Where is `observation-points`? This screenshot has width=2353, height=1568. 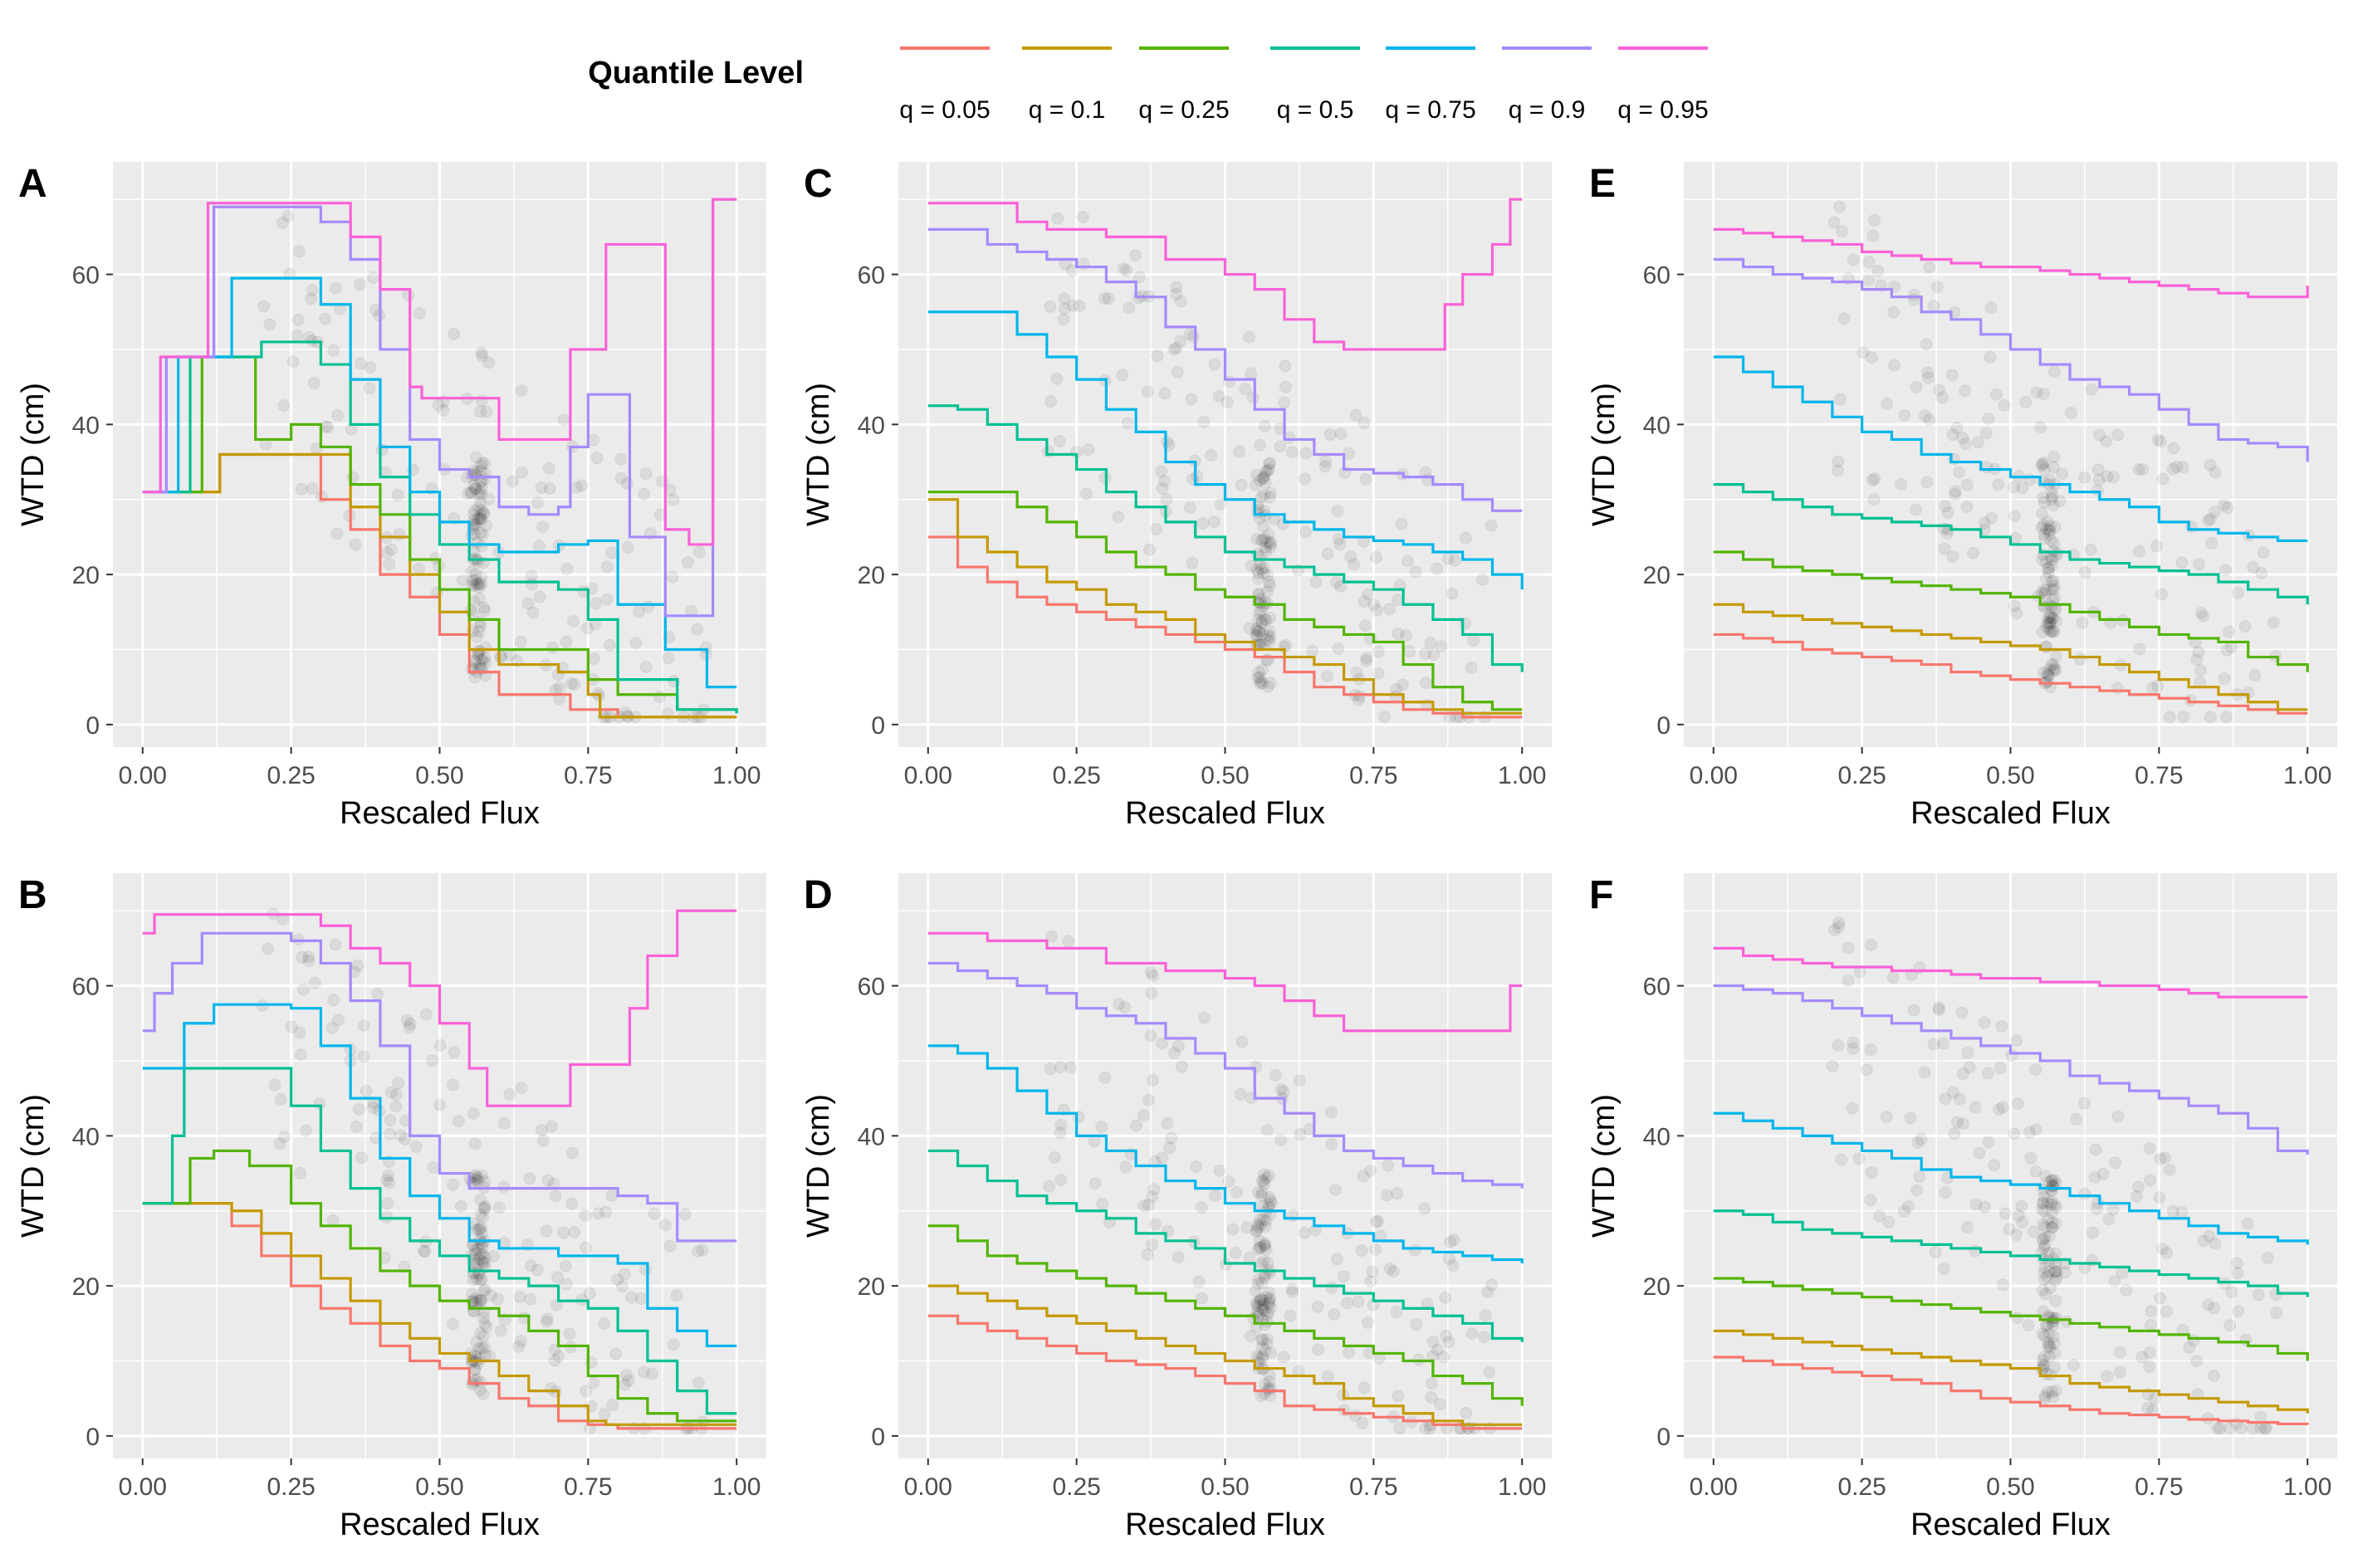
observation-points is located at coordinates (2055, 462).